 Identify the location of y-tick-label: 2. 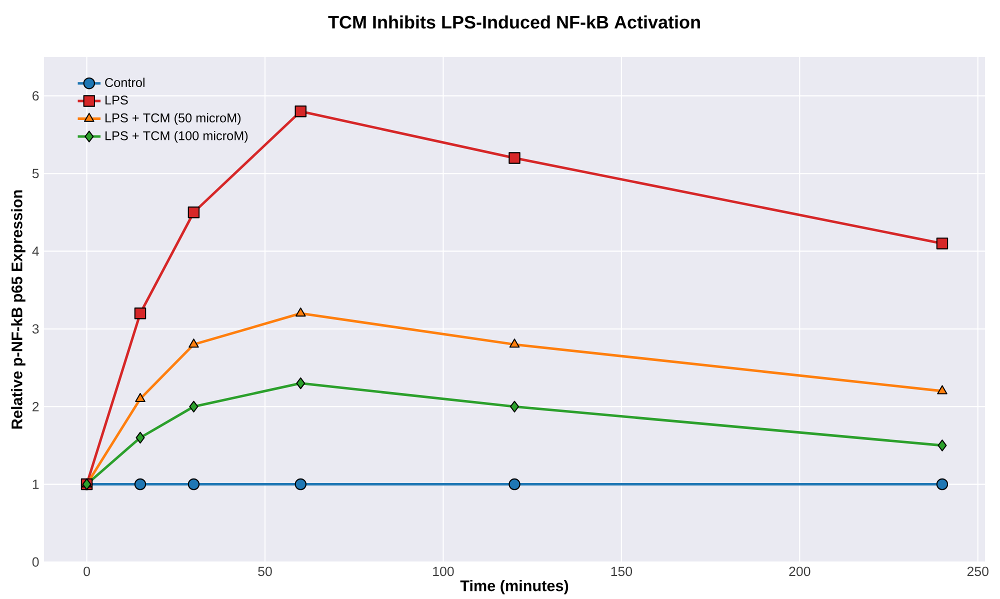
(35, 407).